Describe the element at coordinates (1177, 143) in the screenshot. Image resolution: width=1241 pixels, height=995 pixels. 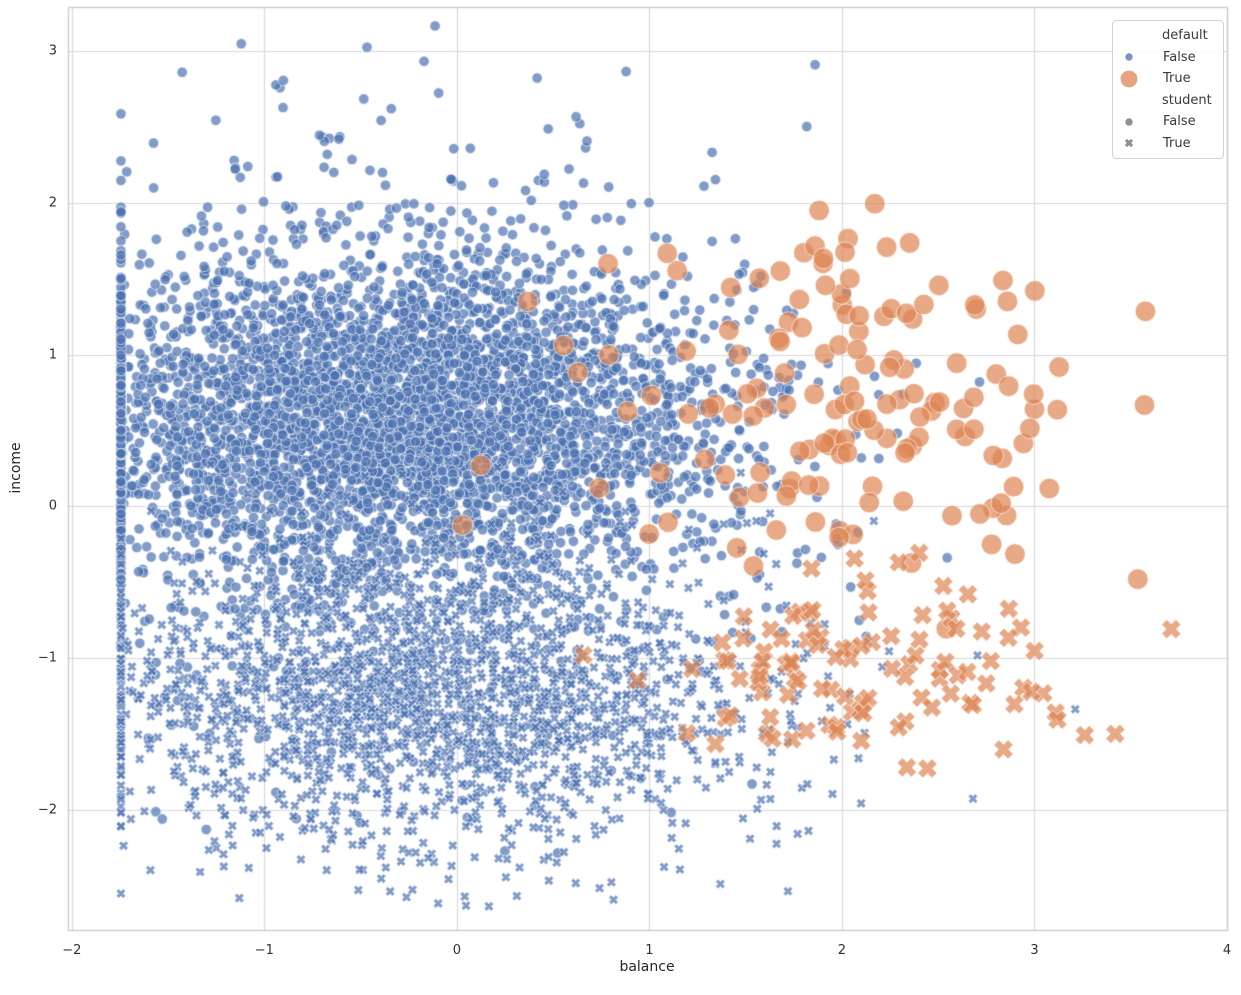
I see `legend-label-student-true: True` at that location.